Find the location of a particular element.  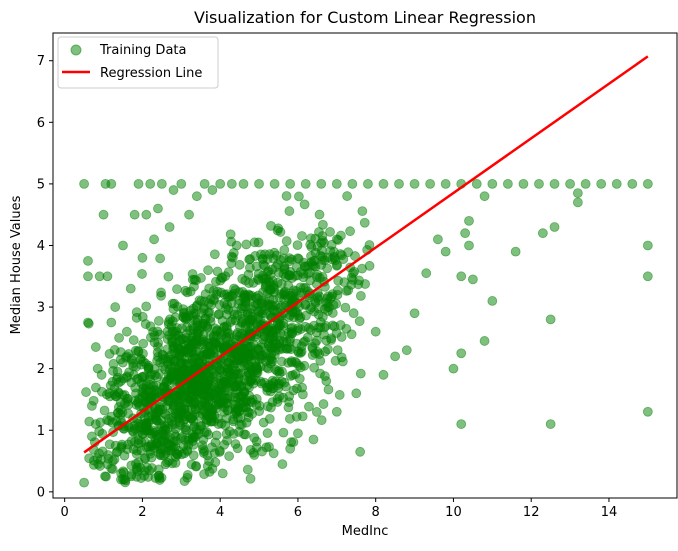

y-axis-label: Median House Values is located at coordinates (16, 264).